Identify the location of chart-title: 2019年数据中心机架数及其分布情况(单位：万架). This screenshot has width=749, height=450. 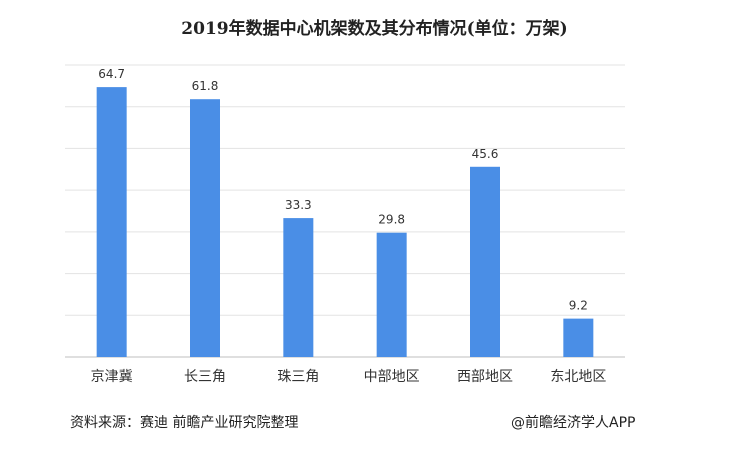
(374, 29).